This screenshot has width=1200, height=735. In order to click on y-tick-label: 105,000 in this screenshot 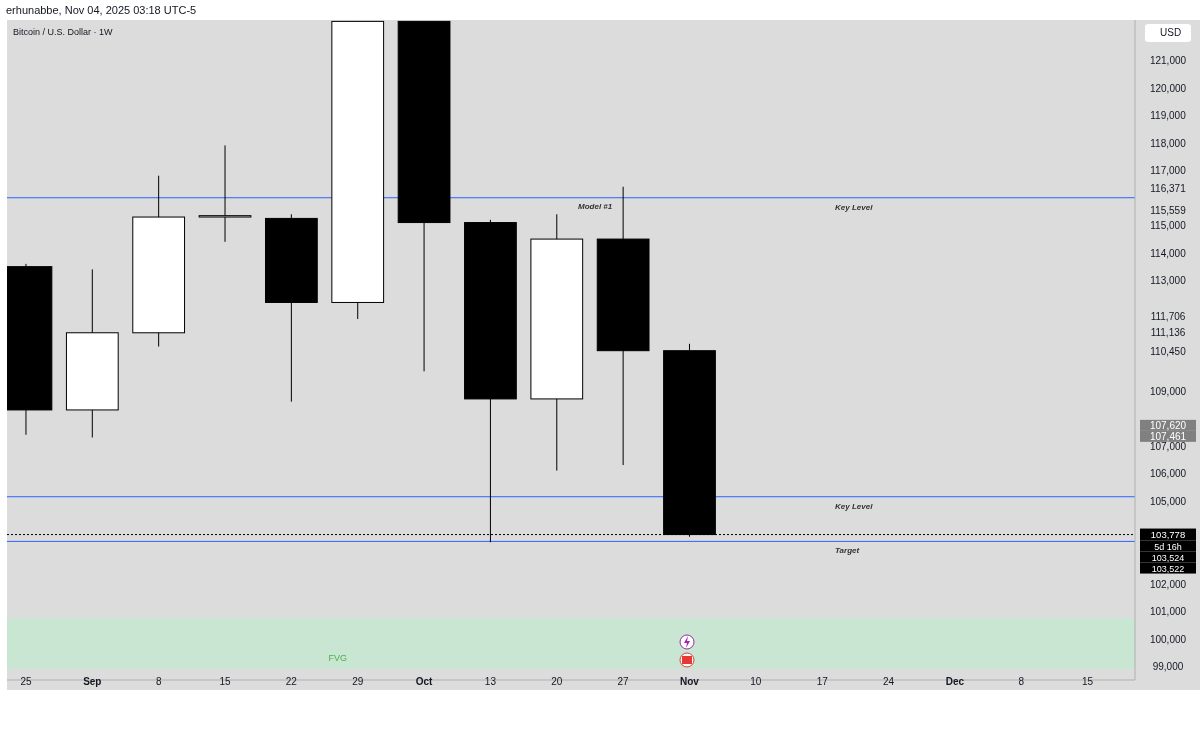, I will do `click(1168, 501)`.